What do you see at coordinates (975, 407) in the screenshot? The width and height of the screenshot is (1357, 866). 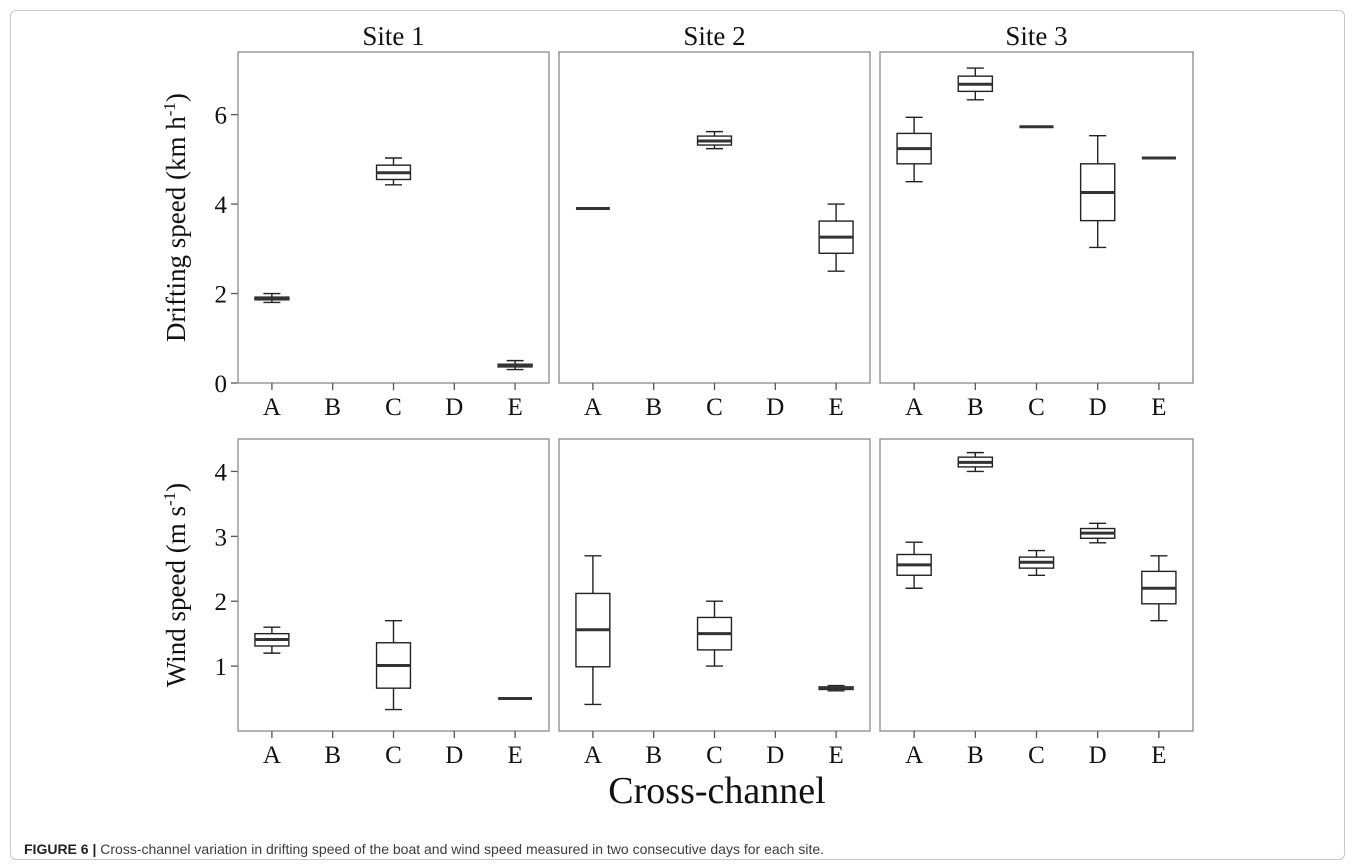 I see `x-tick-label-drift-site3-B: B` at bounding box center [975, 407].